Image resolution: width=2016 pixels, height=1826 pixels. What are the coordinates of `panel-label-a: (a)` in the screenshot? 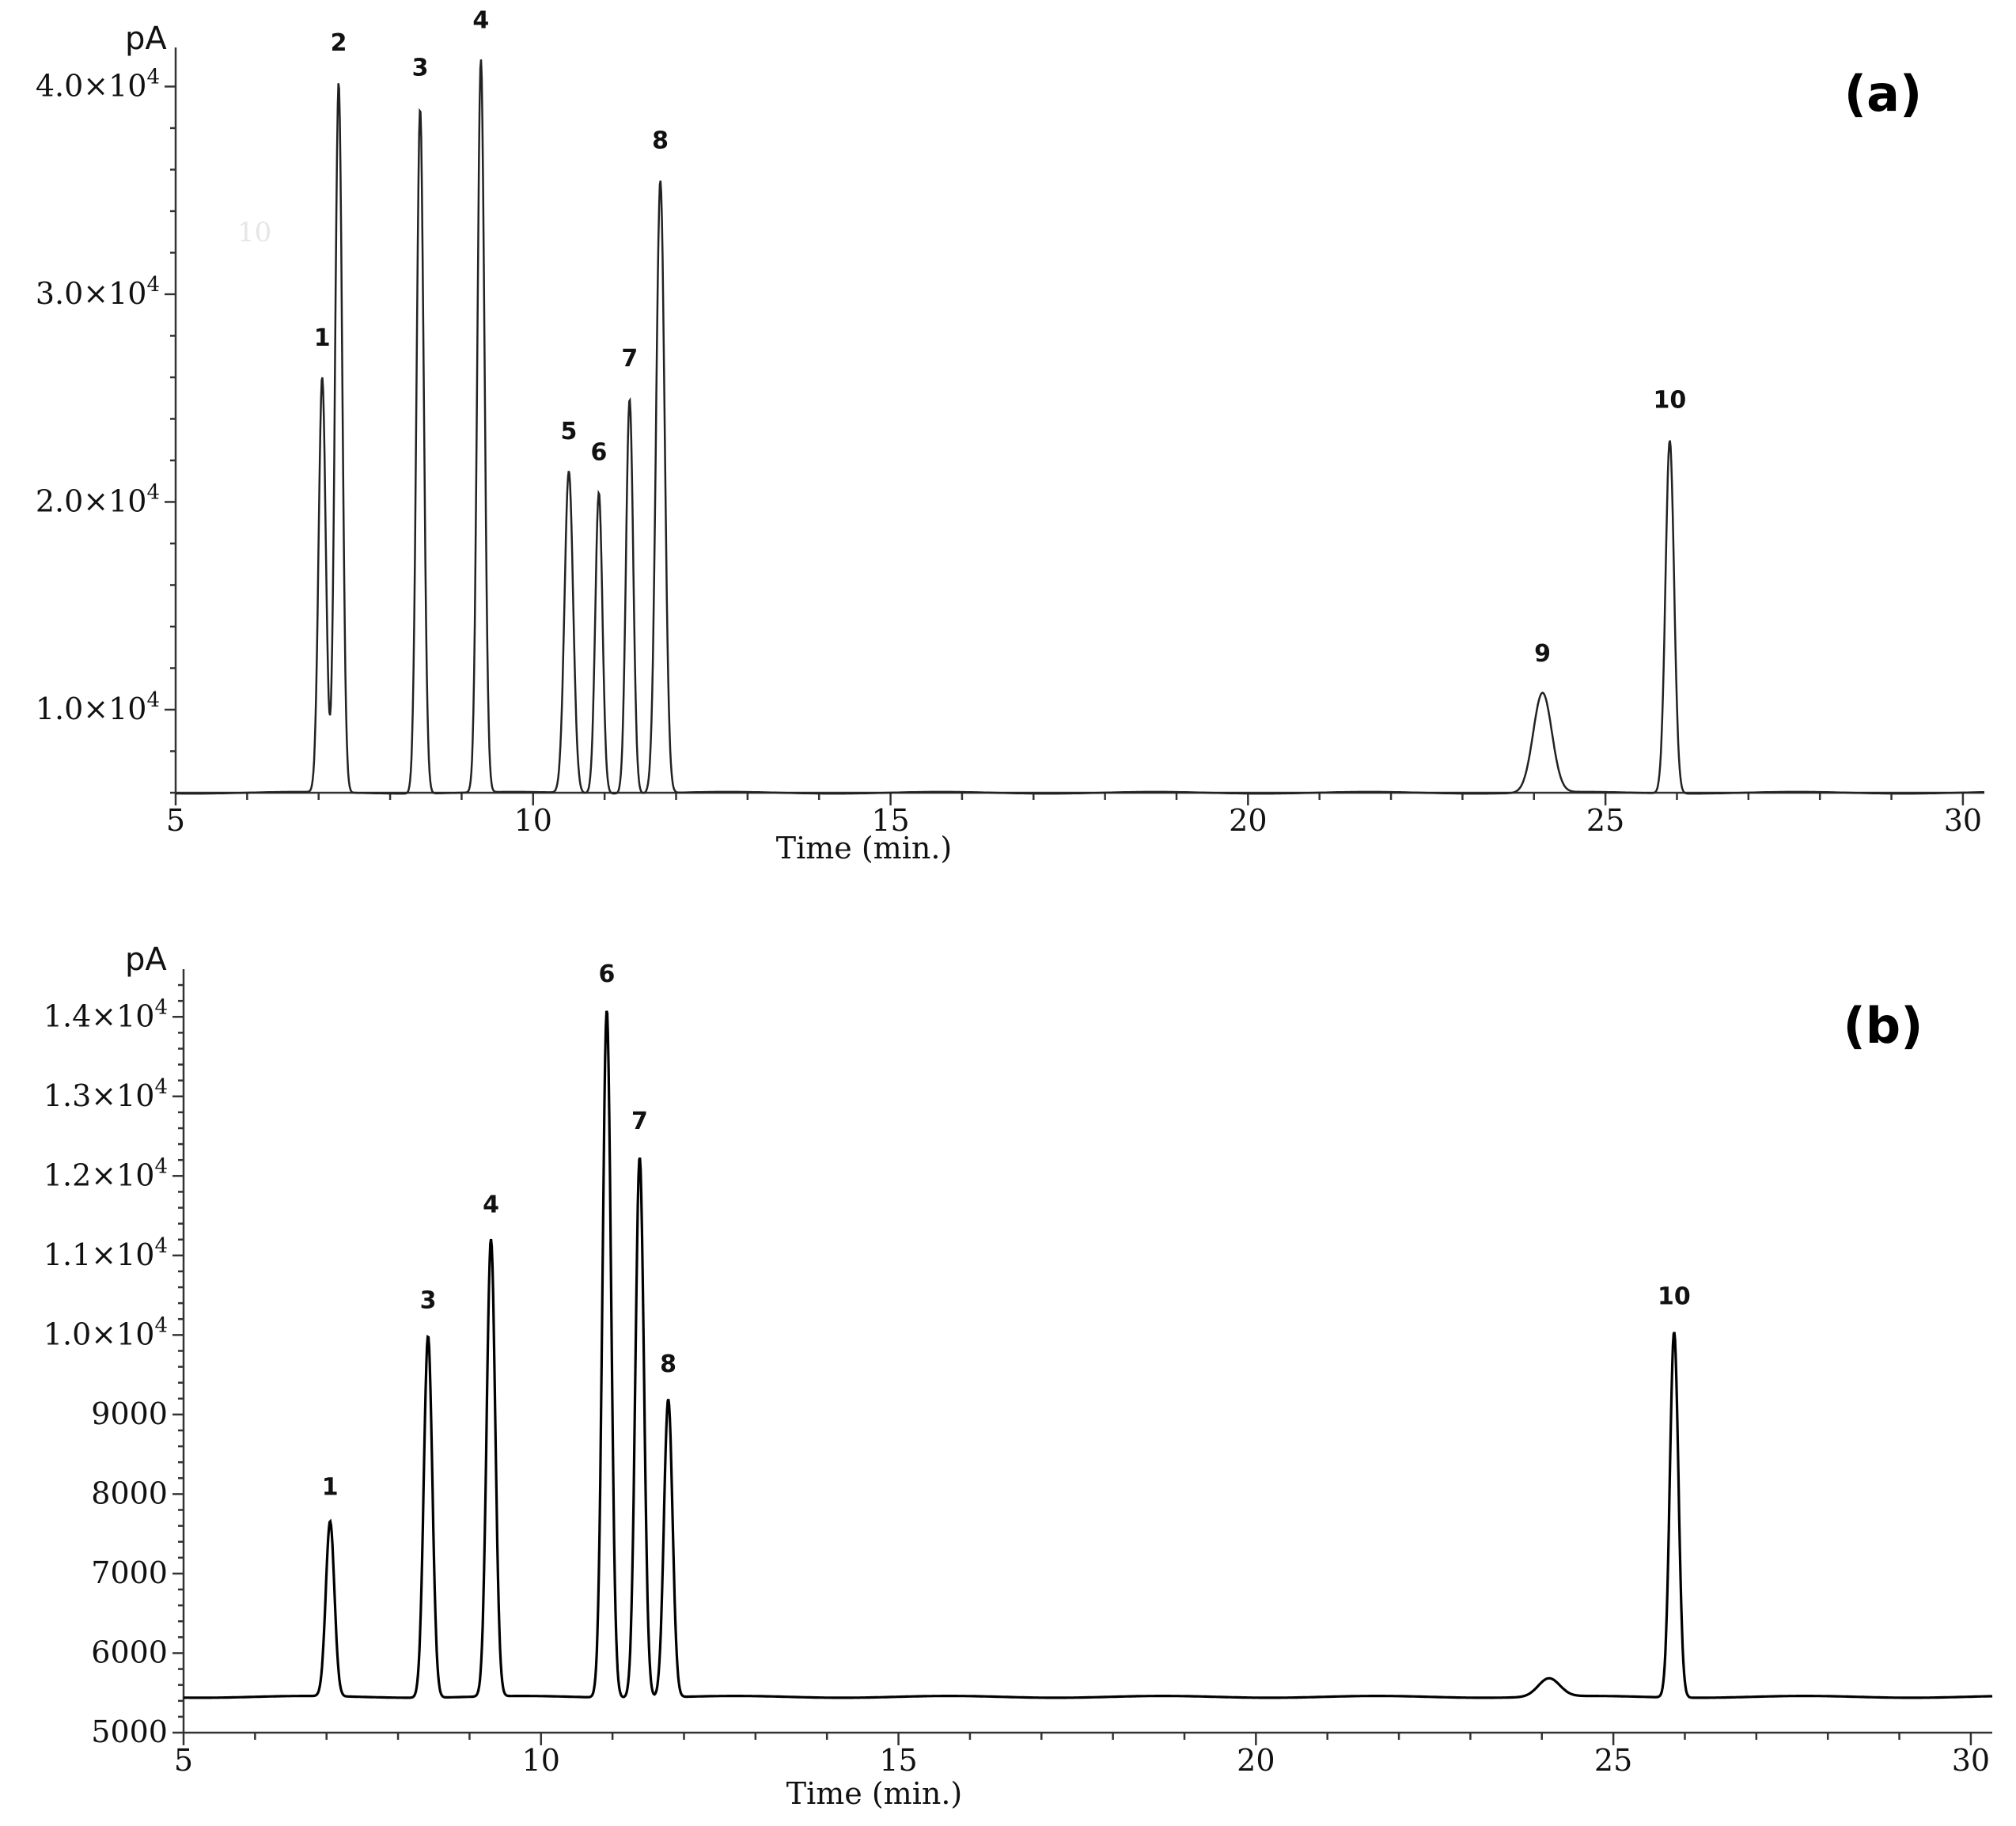 It's located at (1883, 94).